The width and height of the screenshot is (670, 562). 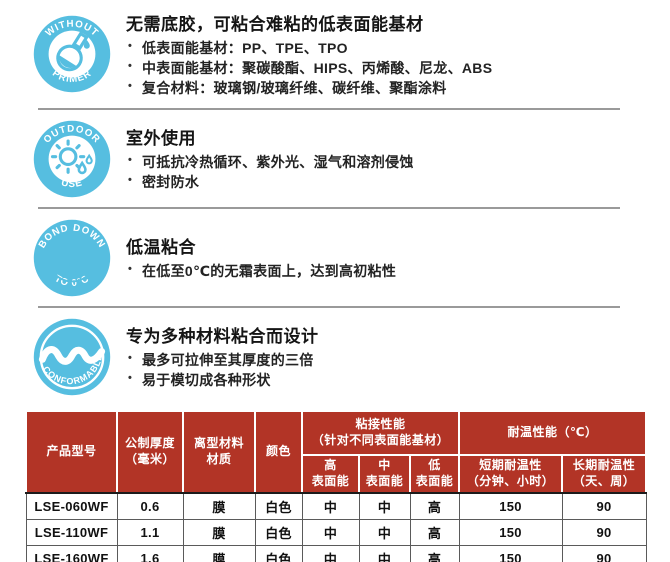 What do you see at coordinates (604, 473) in the screenshot?
I see `header-long-term-temp: 长期耐温性 （天、周）` at bounding box center [604, 473].